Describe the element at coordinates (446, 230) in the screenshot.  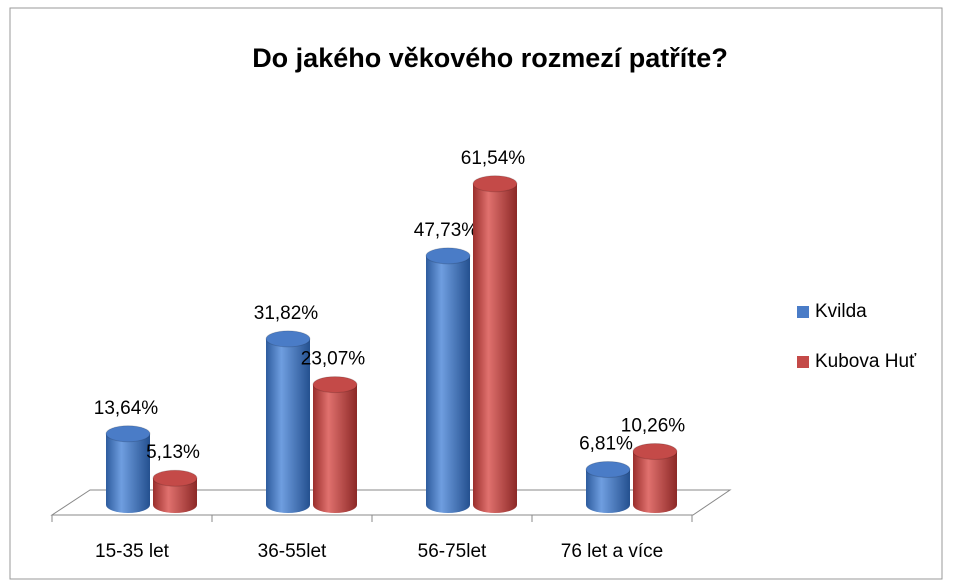
I see `data-label: 47,73%` at that location.